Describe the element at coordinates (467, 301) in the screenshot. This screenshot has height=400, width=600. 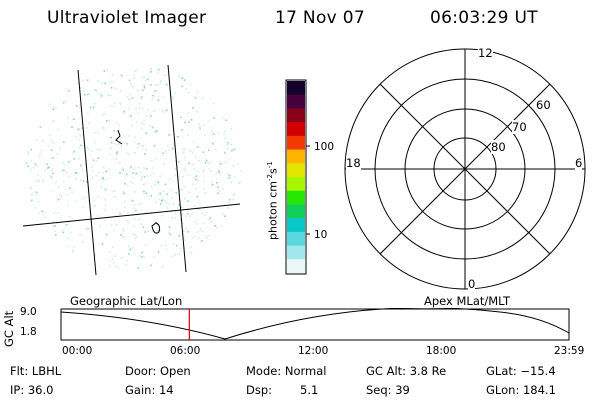
I see `timeline-right-label: Apex MLat/MLT` at that location.